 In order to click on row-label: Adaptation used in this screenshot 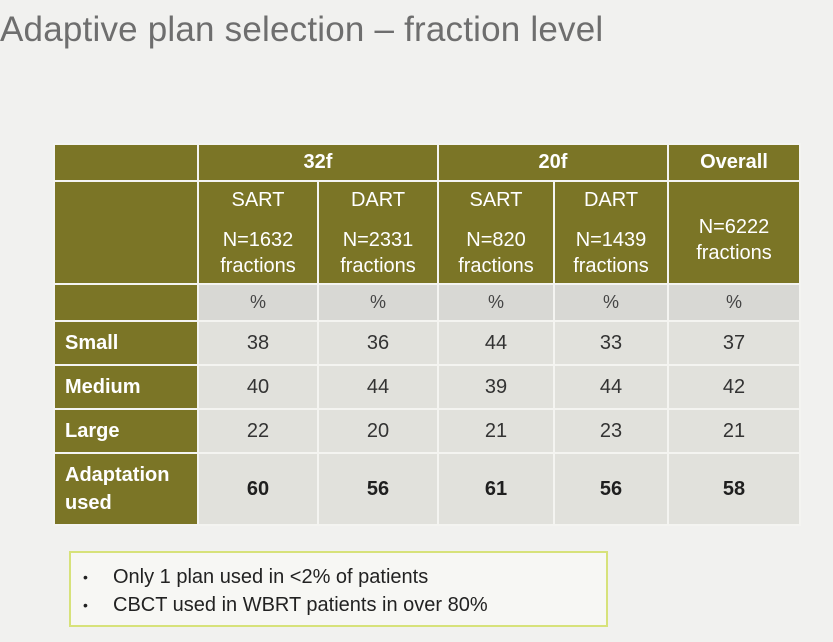, I will do `click(126, 489)`.